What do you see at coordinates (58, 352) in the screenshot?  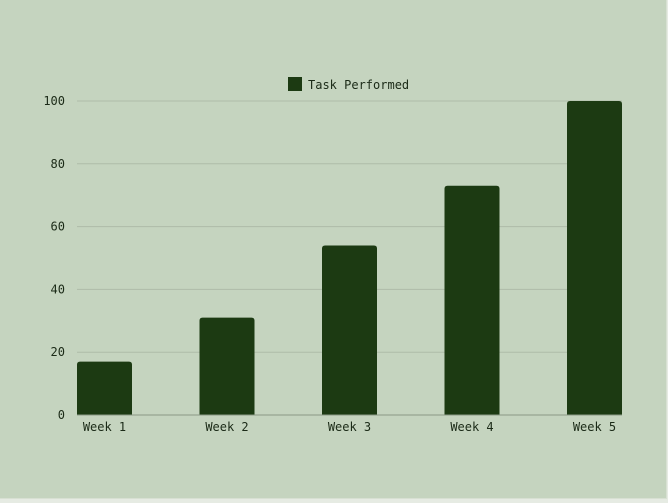 I see `y-tick-label-20: 20` at bounding box center [58, 352].